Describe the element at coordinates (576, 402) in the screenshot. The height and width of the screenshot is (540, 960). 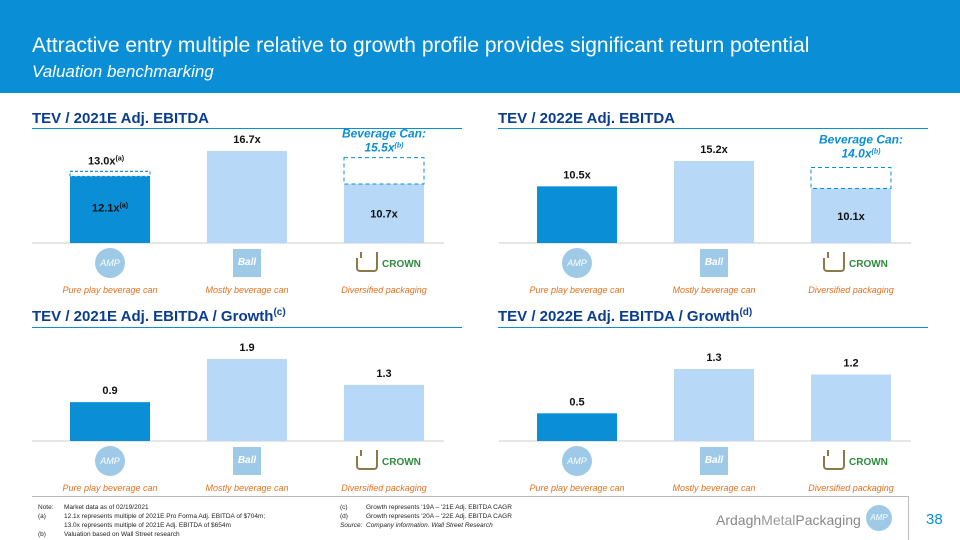
I see `chart-4-value-label-1: 0.5` at that location.